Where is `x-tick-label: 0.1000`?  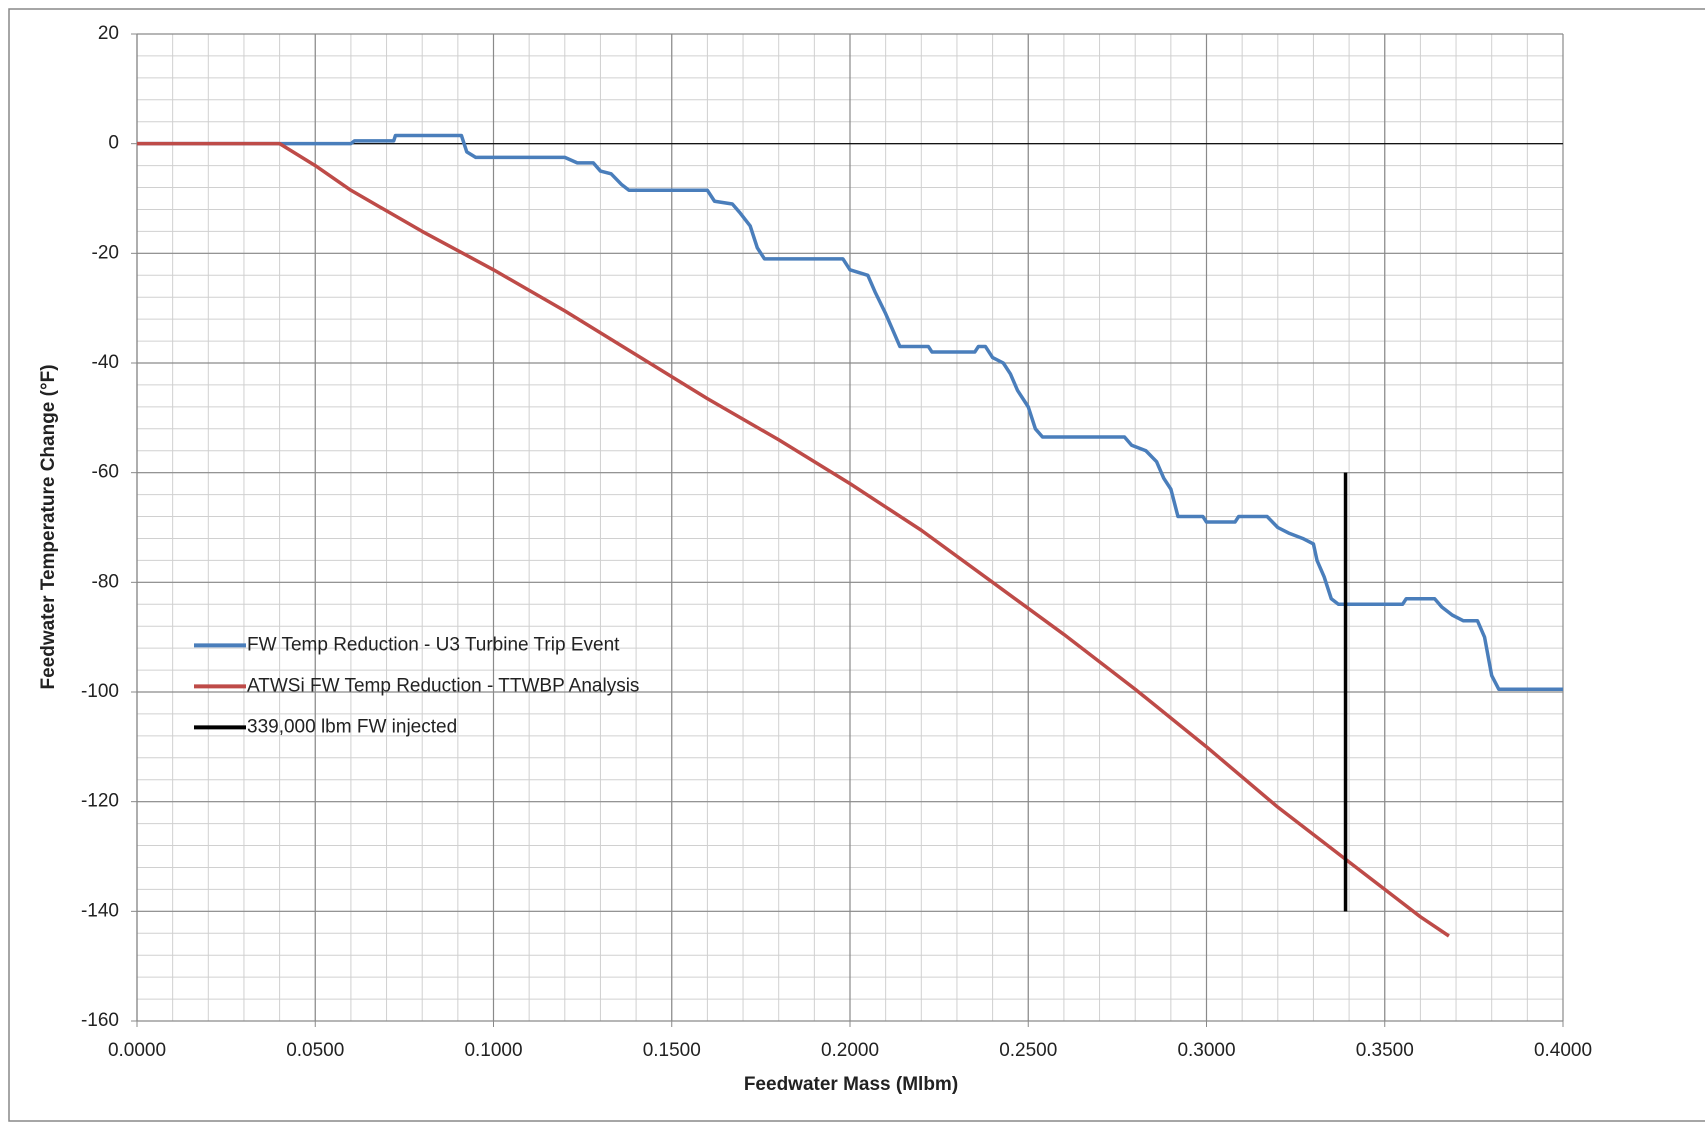 x-tick-label: 0.1000 is located at coordinates (493, 1050).